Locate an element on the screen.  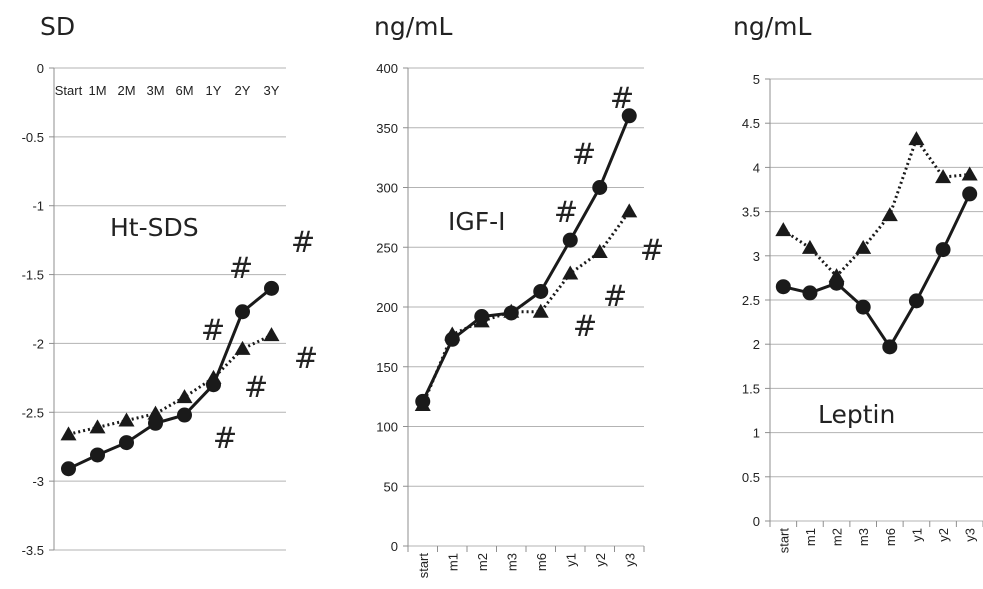
y-tick-label: -2.5 is located at coordinates (33, 412).